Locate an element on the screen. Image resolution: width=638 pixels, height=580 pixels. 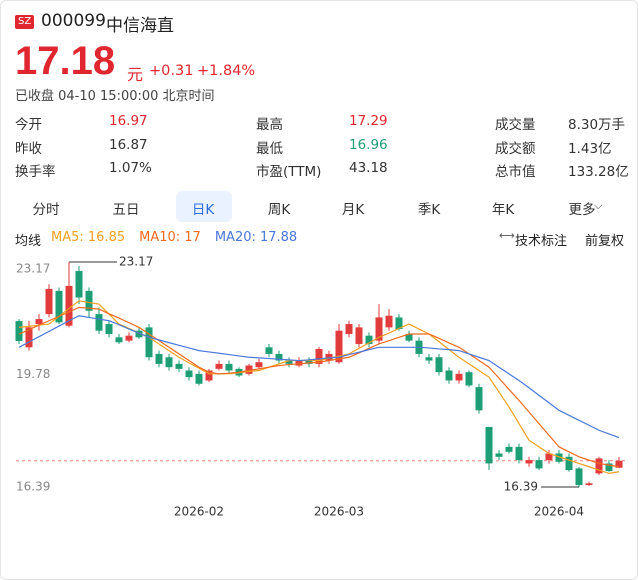
stat-value: 17.29 is located at coordinates (368, 121).